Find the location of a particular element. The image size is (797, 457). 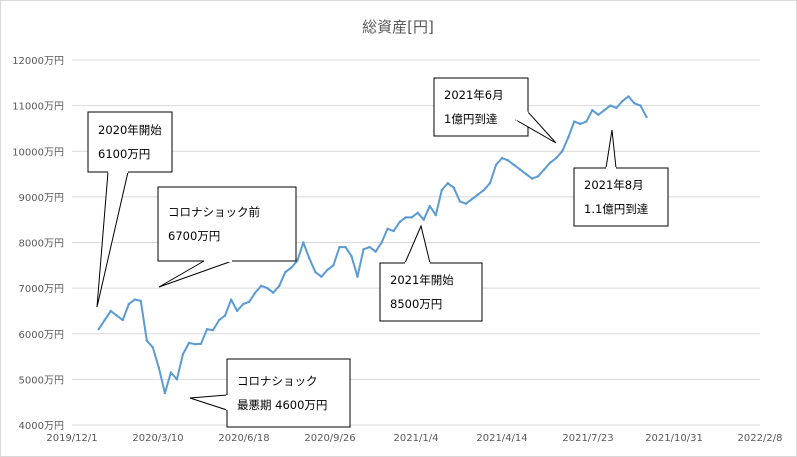

x-tick-label: 2020/3/10 is located at coordinates (157, 438).